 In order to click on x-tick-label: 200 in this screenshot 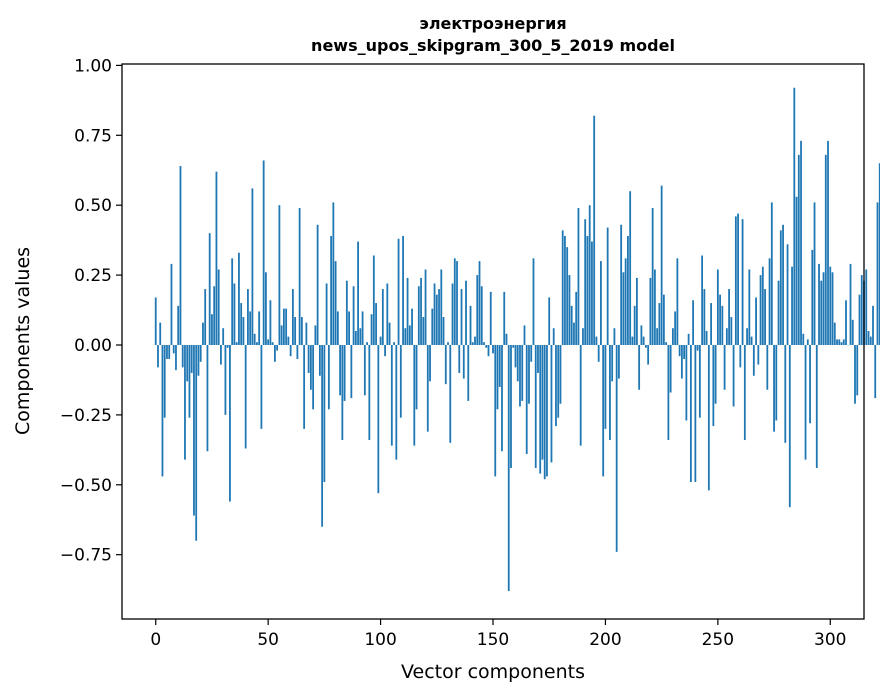, I will do `click(605, 640)`.